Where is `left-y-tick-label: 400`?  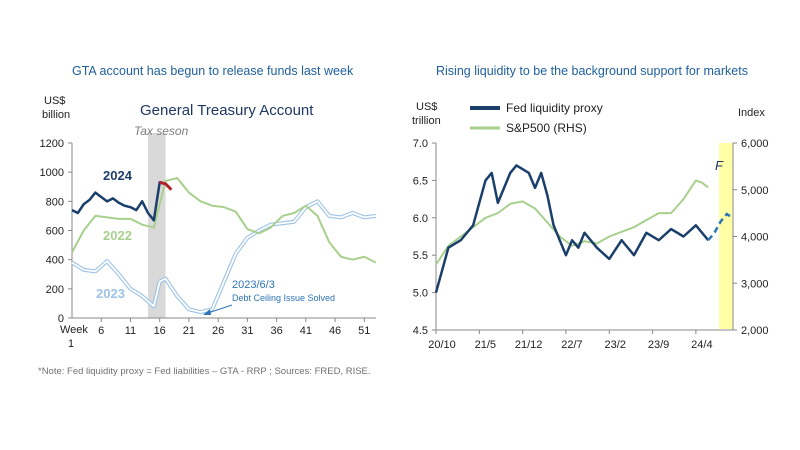
left-y-tick-label: 400 is located at coordinates (55, 261).